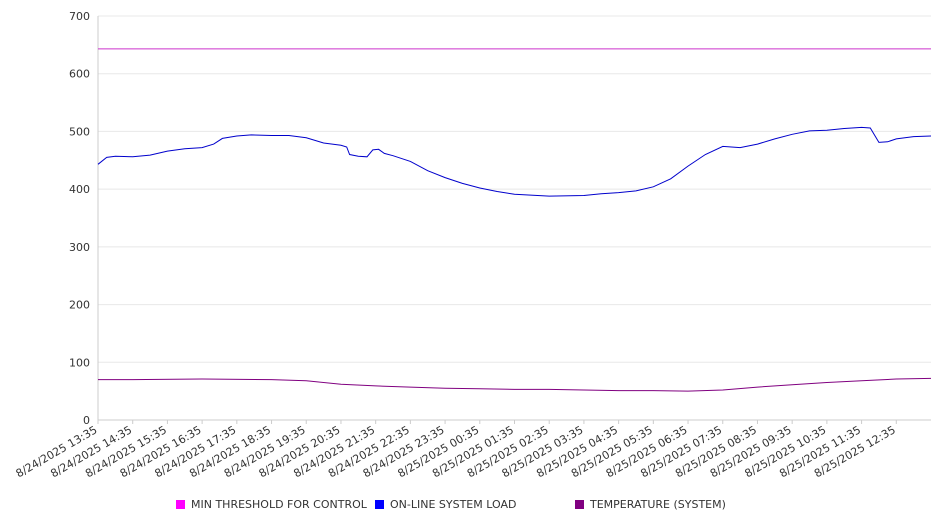  Describe the element at coordinates (79, 74) in the screenshot. I see `y-tick-label: 600` at that location.